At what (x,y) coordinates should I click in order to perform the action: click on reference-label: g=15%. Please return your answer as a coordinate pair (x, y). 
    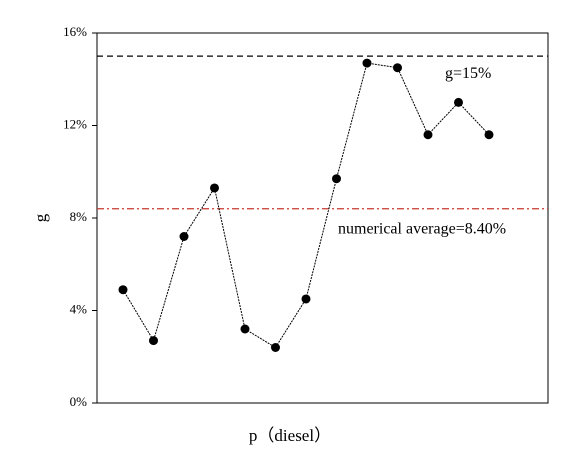
    Looking at the image, I should click on (468, 73).